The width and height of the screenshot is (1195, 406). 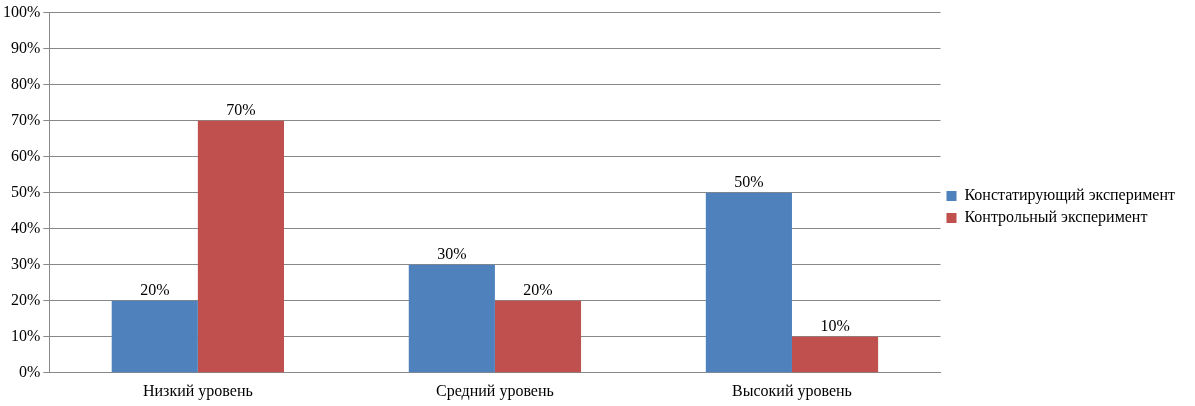 What do you see at coordinates (1056, 217) in the screenshot?
I see `legend-label: Контрольный эксперимент` at bounding box center [1056, 217].